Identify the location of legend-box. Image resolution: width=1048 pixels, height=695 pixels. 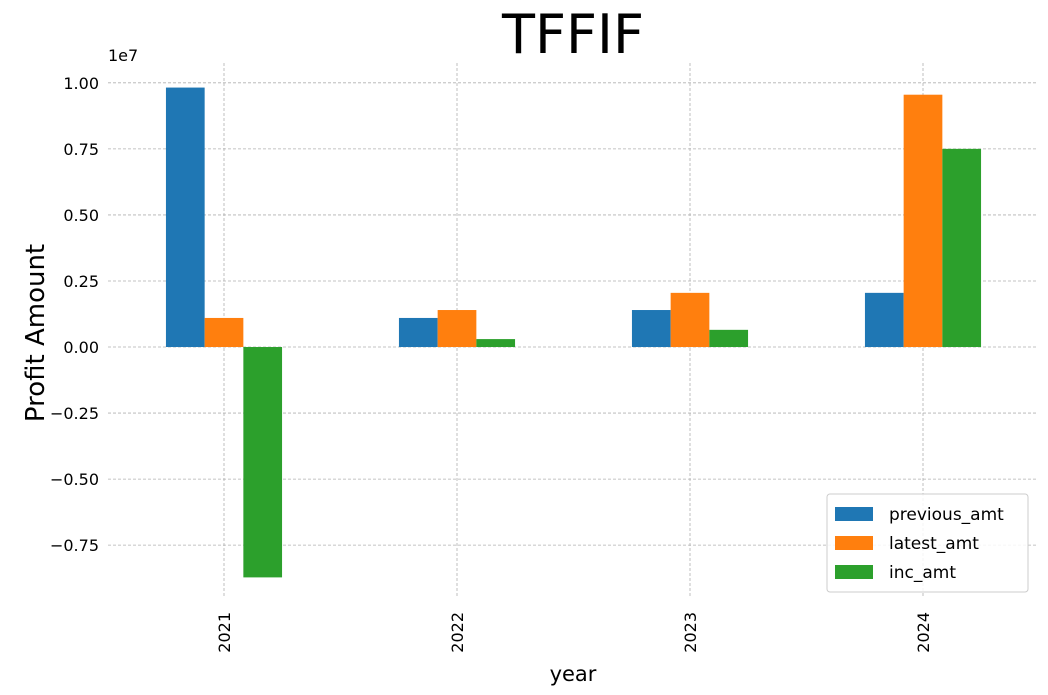
(927, 543).